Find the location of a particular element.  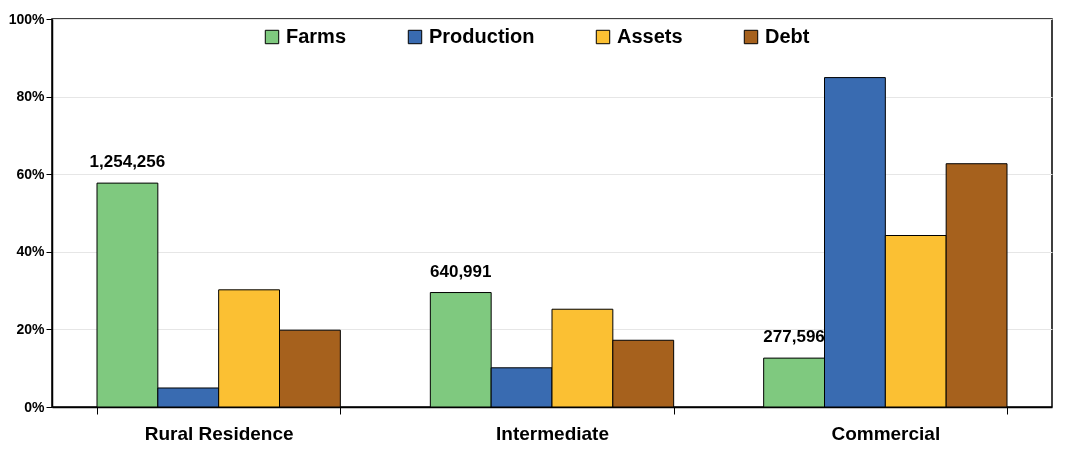

legend-label: Production is located at coordinates (482, 36).